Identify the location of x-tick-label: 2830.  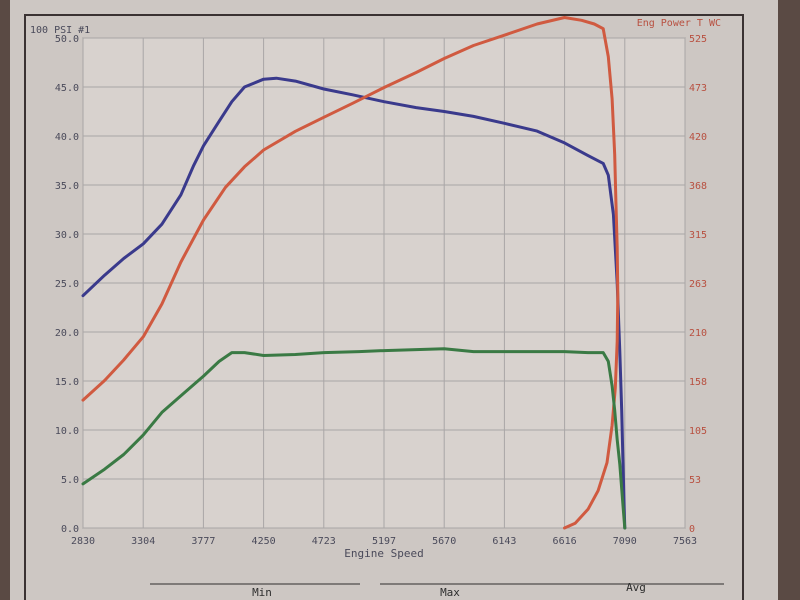
(83, 541).